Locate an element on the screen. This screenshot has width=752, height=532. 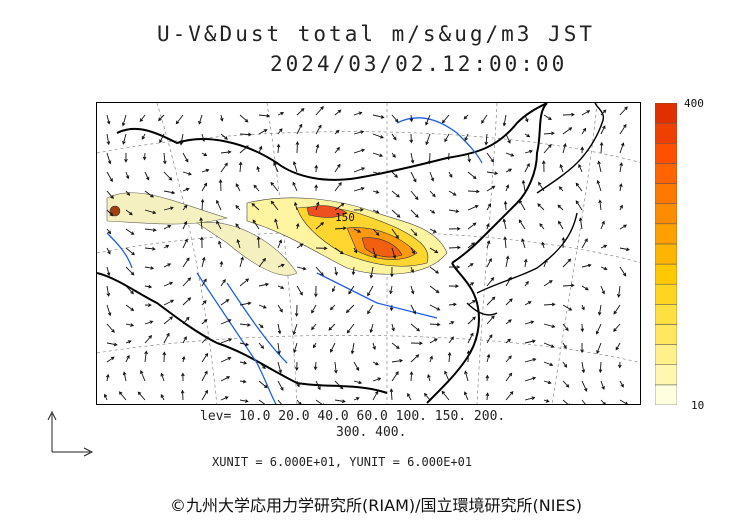
colorbar is located at coordinates (666, 254).